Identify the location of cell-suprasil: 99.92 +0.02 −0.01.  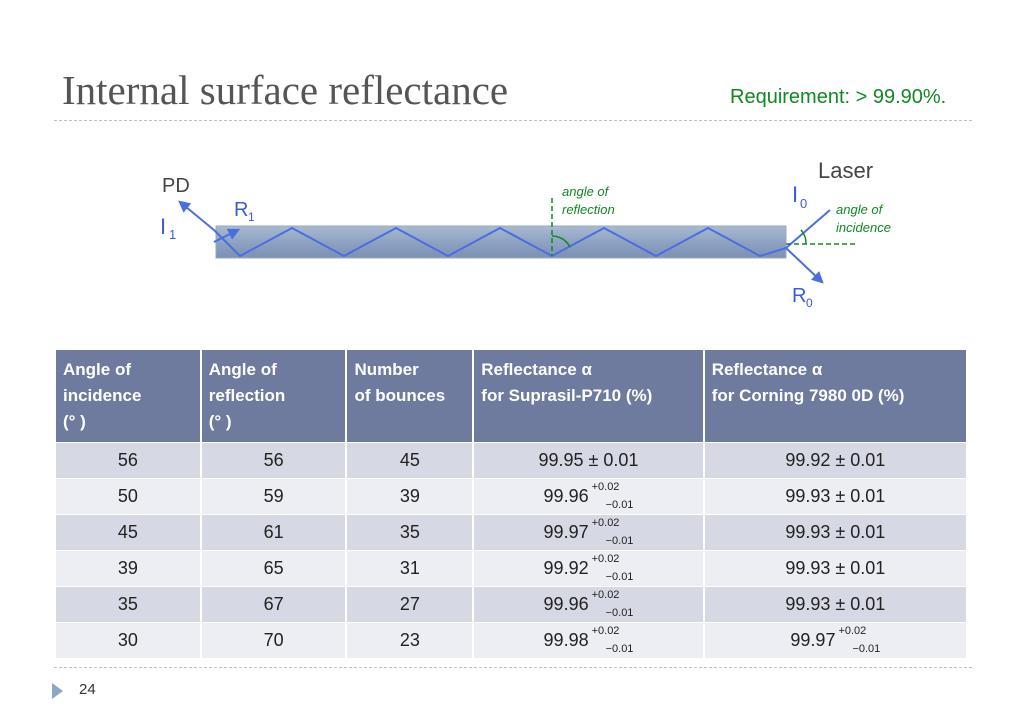
(588, 568).